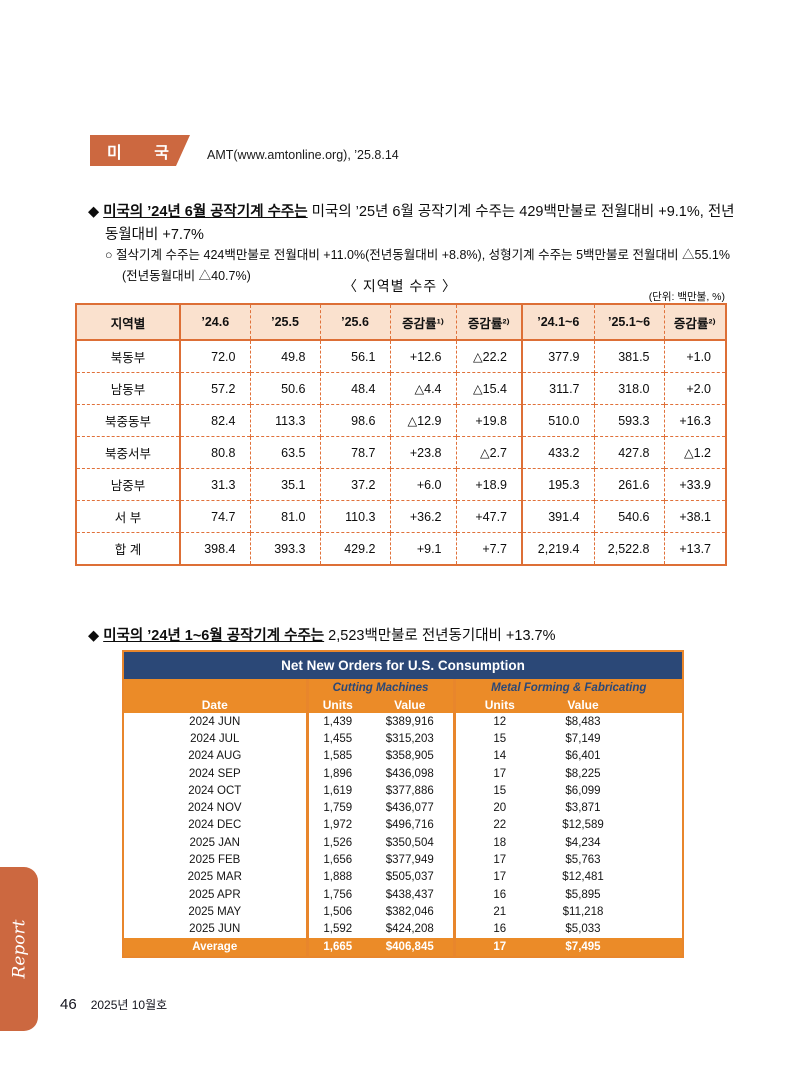  What do you see at coordinates (354, 420) in the screenshot?
I see `table-cell: 98.6` at bounding box center [354, 420].